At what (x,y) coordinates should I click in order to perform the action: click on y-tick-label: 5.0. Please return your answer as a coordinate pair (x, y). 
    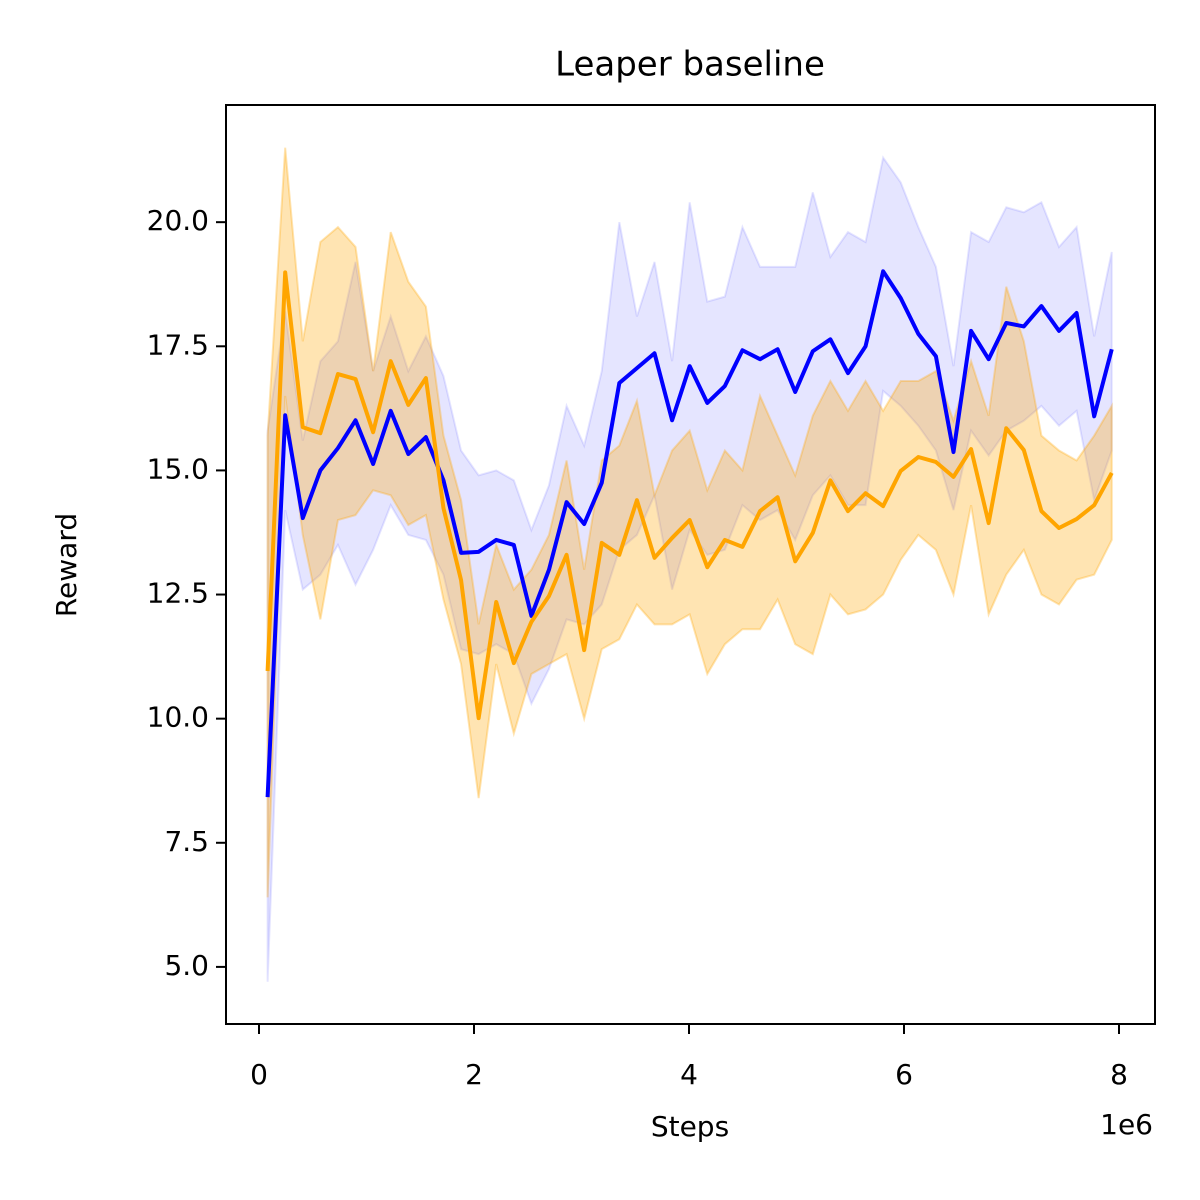
    Looking at the image, I should click on (186, 965).